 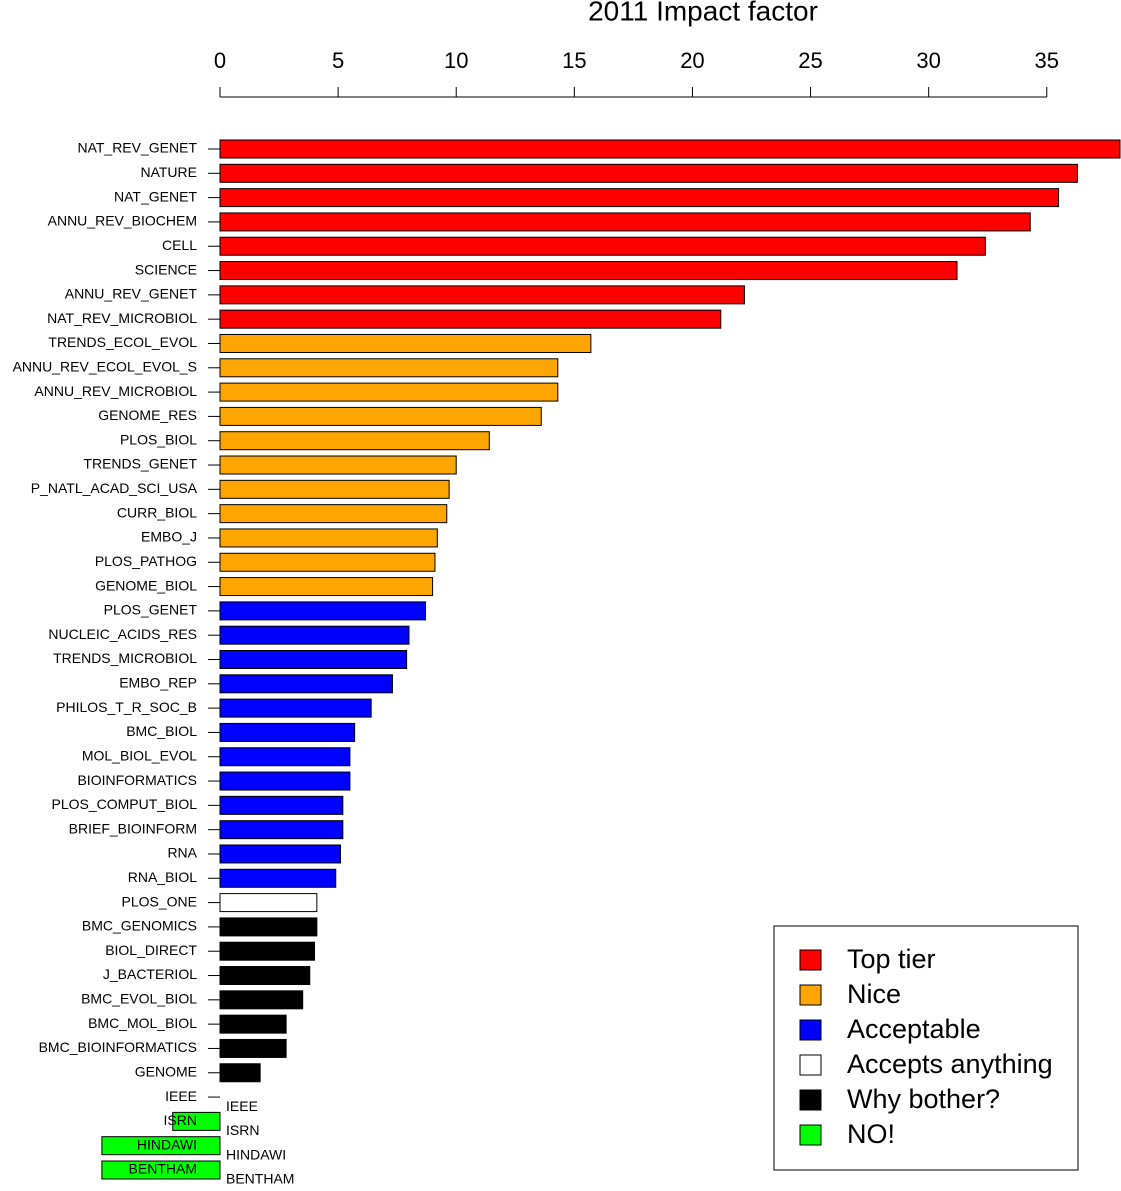 What do you see at coordinates (114, 488) in the screenshot?
I see `y-tick-label: P_NATL_ACAD_SCI_USA` at bounding box center [114, 488].